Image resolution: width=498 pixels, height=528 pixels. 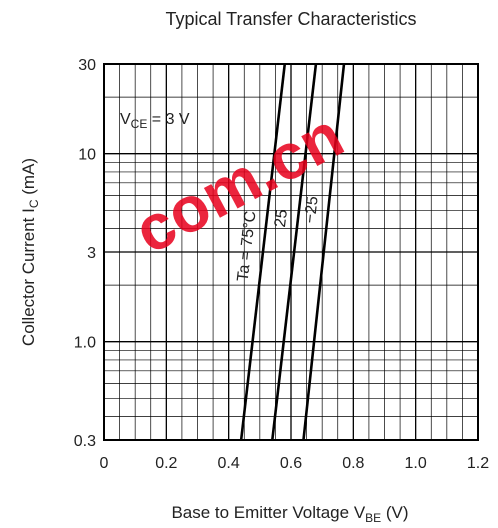 I want to click on x-tick-label: 0.8, so click(x=353, y=463).